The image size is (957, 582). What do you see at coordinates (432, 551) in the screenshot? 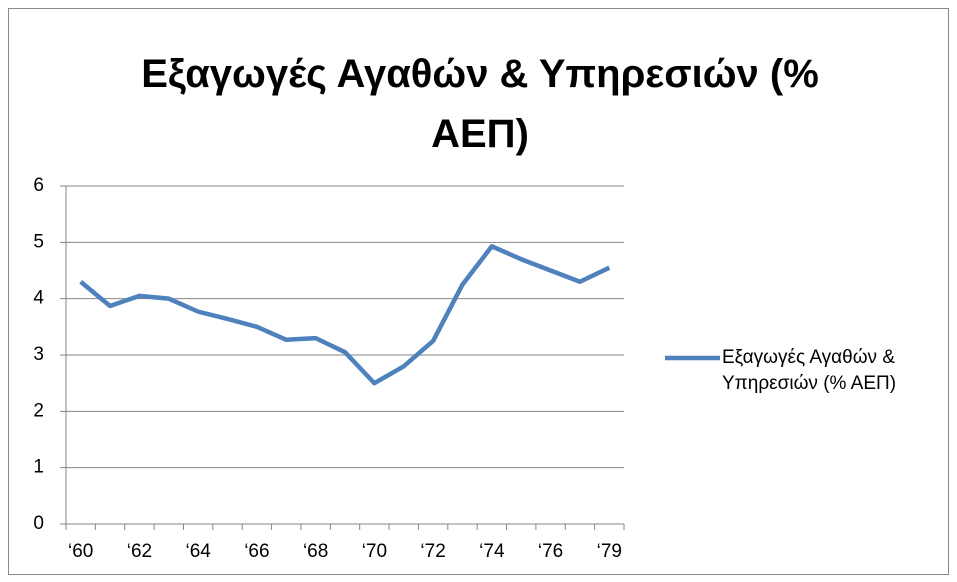
I see `x-tick-label: ‘72` at bounding box center [432, 551].